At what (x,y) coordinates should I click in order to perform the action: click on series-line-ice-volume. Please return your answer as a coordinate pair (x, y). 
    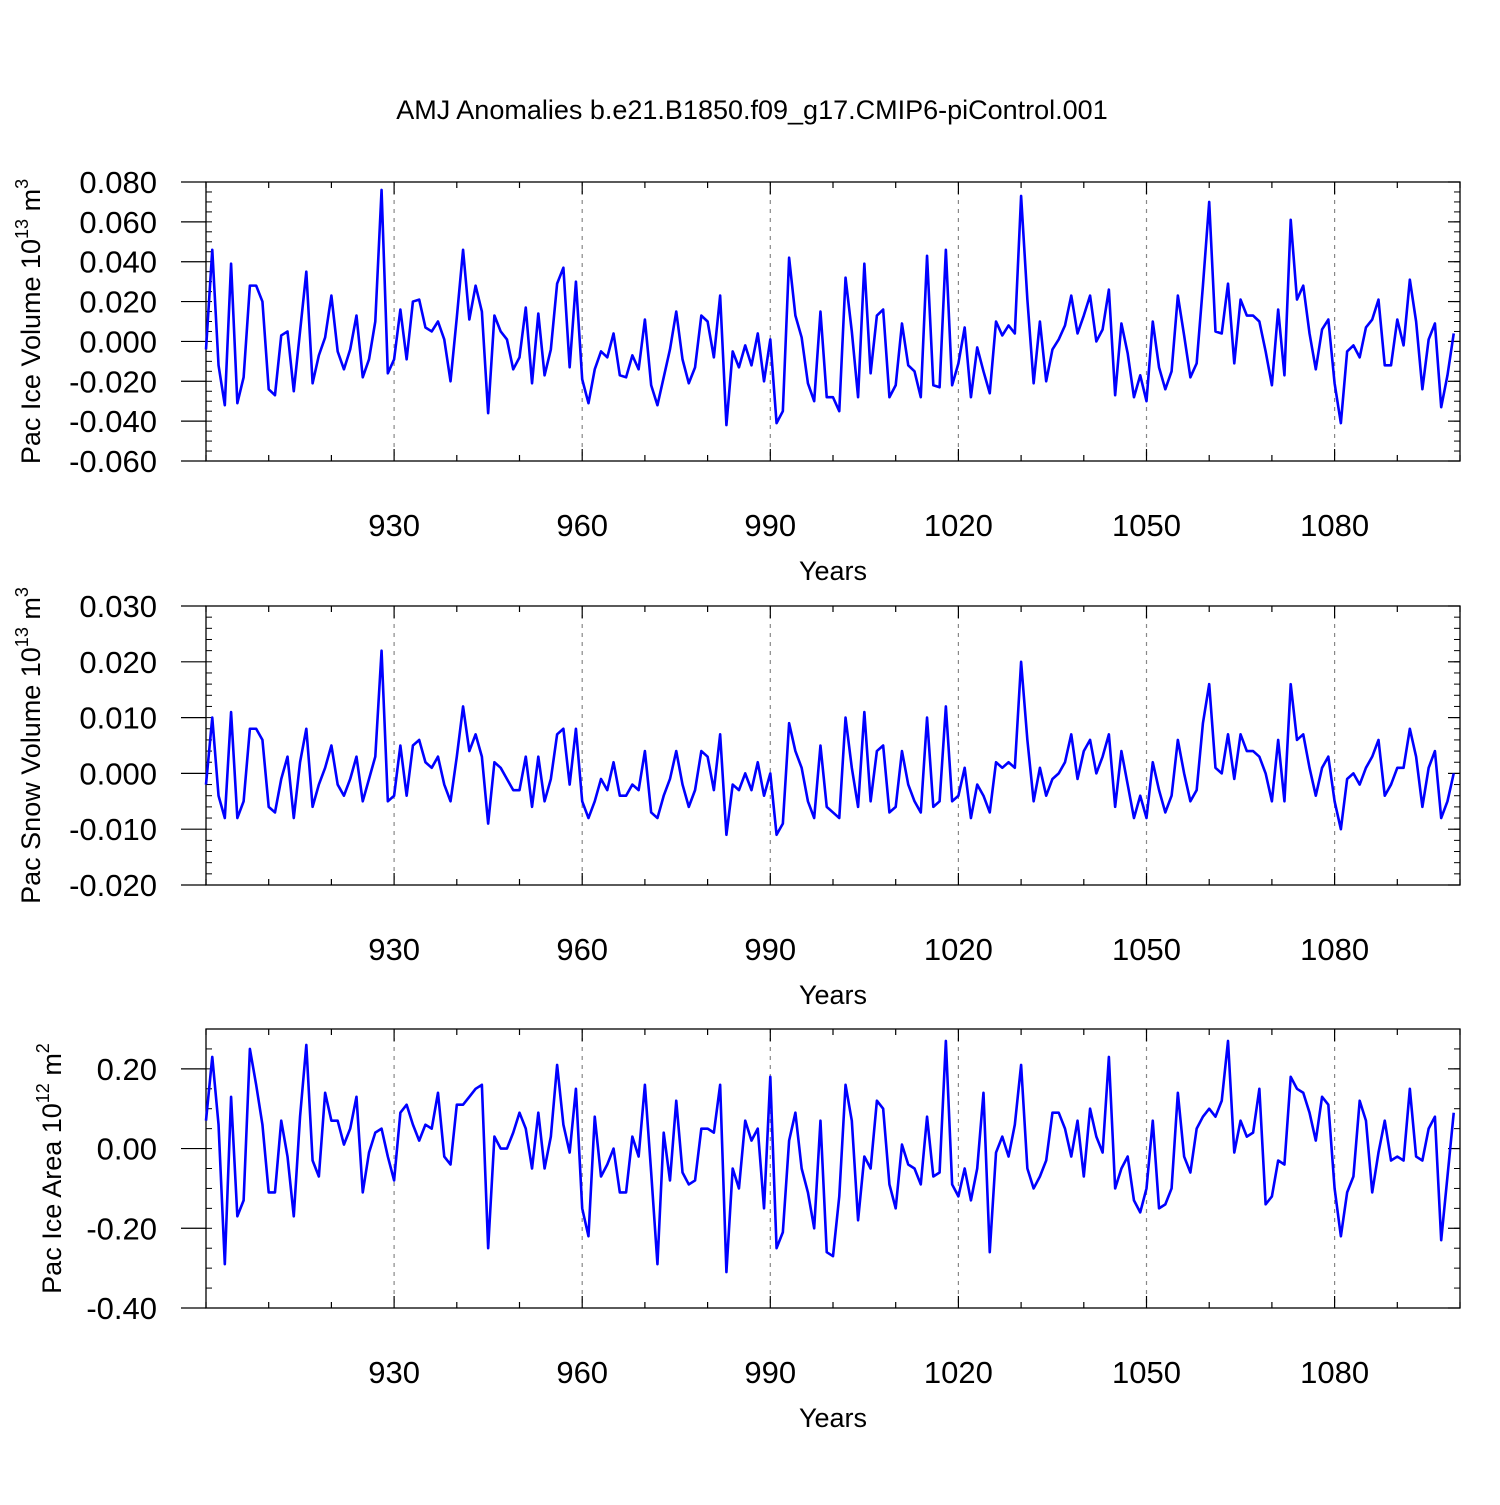
    Looking at the image, I should click on (830, 307).